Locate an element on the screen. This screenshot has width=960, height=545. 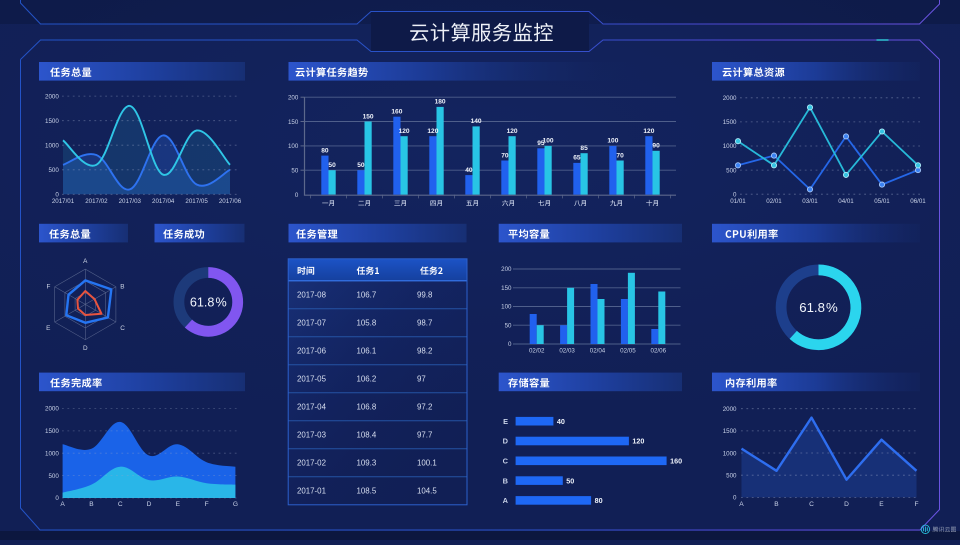
svg-text: 98.2 is located at coordinates (424, 351).